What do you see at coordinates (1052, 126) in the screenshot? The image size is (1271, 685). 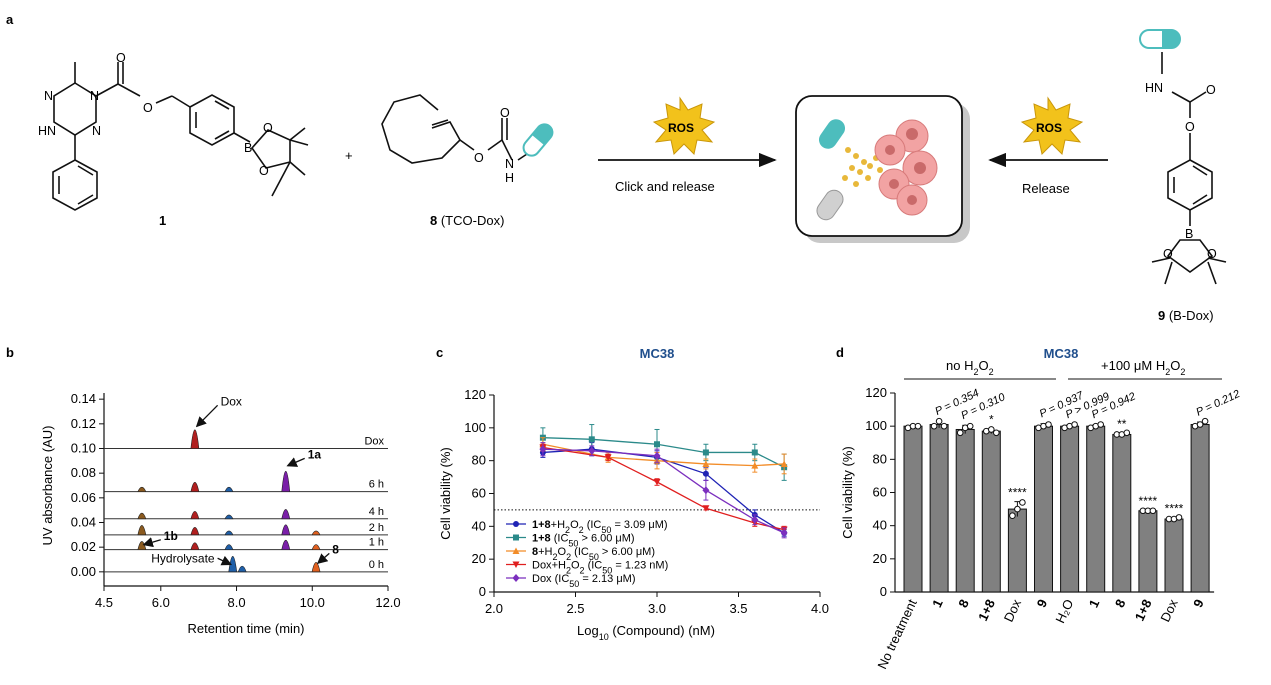 I see `ros-burst-right: ROS` at bounding box center [1052, 126].